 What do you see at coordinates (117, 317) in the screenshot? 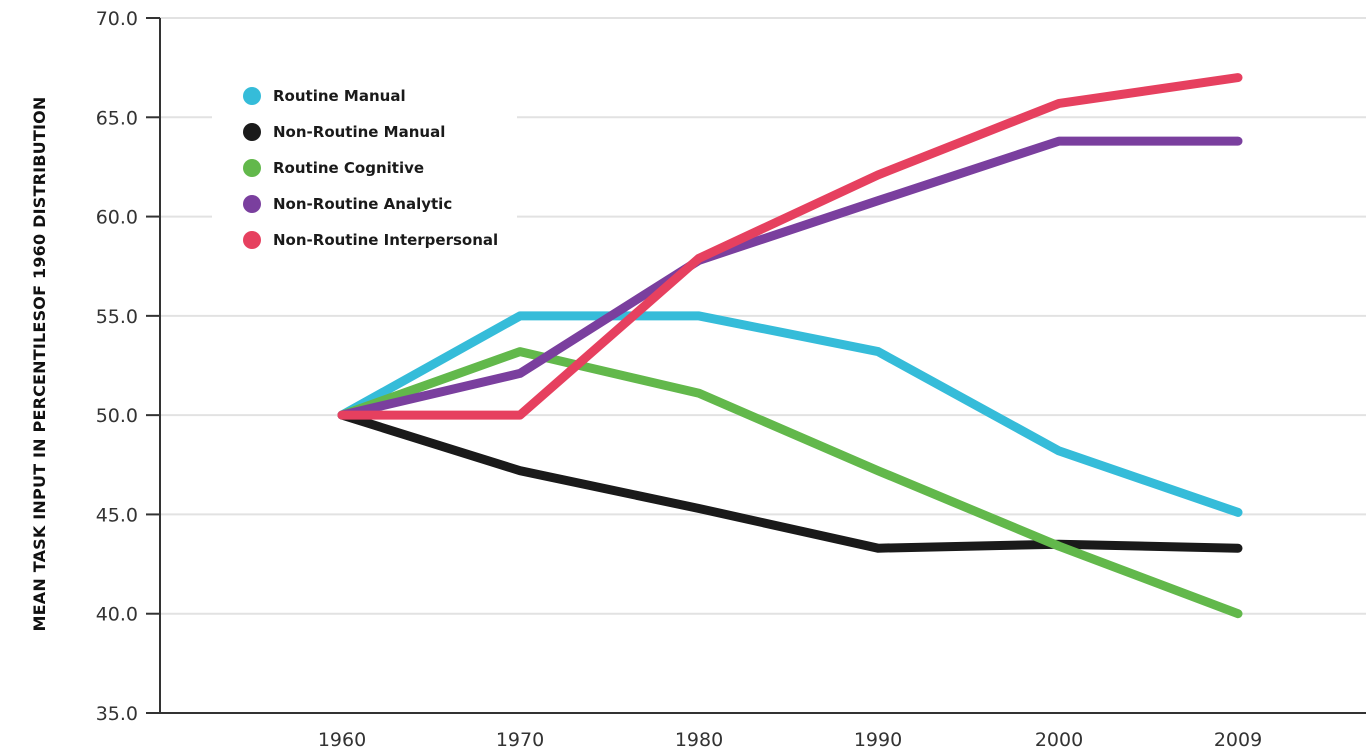
I see `y-tick-label: 55.0` at bounding box center [117, 317].